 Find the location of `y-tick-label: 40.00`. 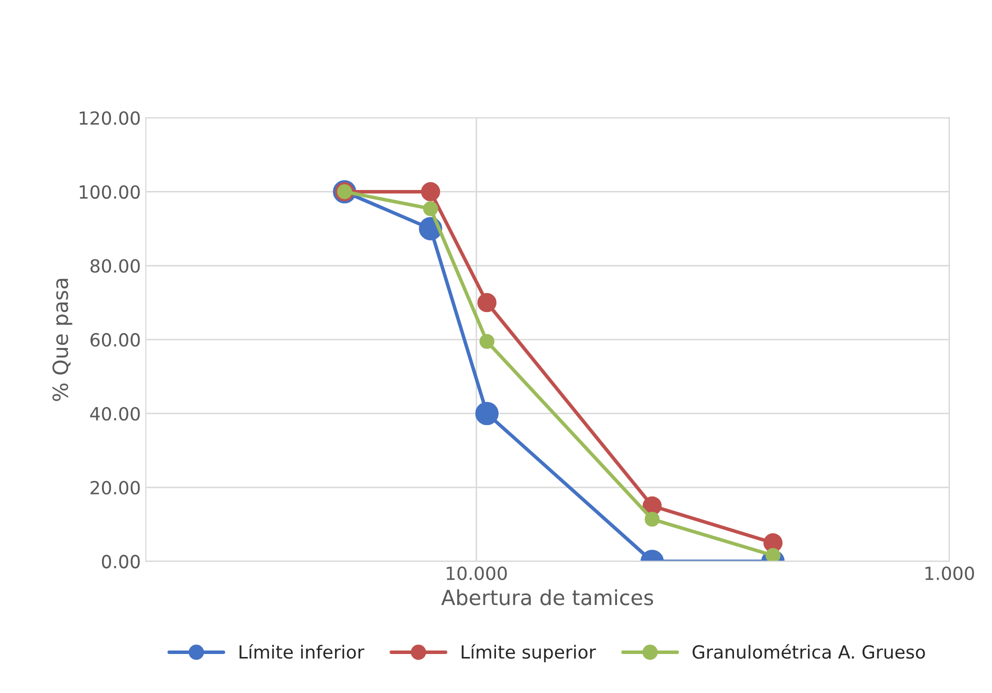

y-tick-label: 40.00 is located at coordinates (115, 413).